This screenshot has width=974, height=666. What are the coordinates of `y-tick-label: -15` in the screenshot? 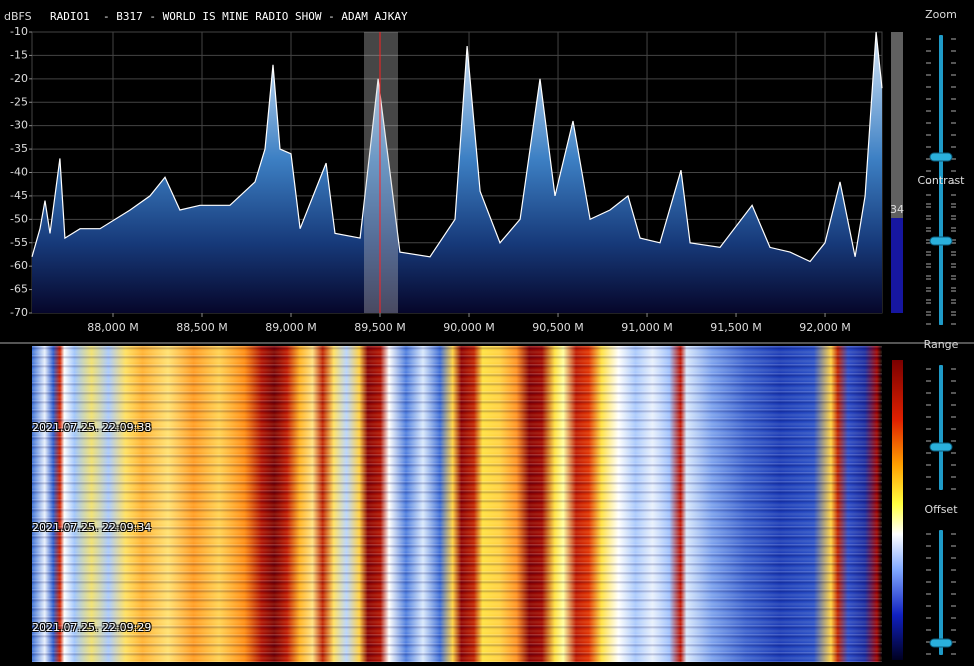 It's located at (19, 54).